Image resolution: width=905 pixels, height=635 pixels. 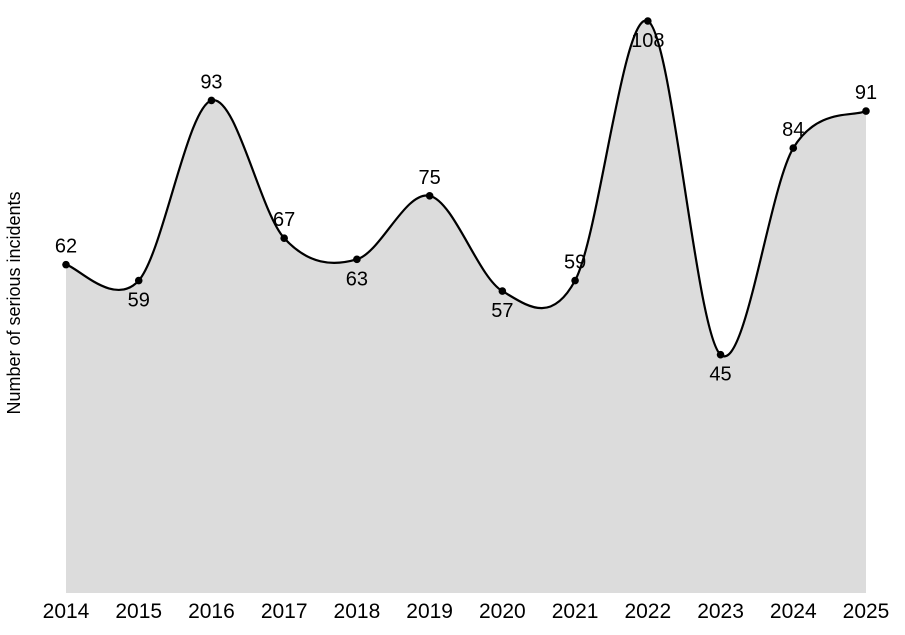 What do you see at coordinates (430, 178) in the screenshot?
I see `data-label: 75` at bounding box center [430, 178].